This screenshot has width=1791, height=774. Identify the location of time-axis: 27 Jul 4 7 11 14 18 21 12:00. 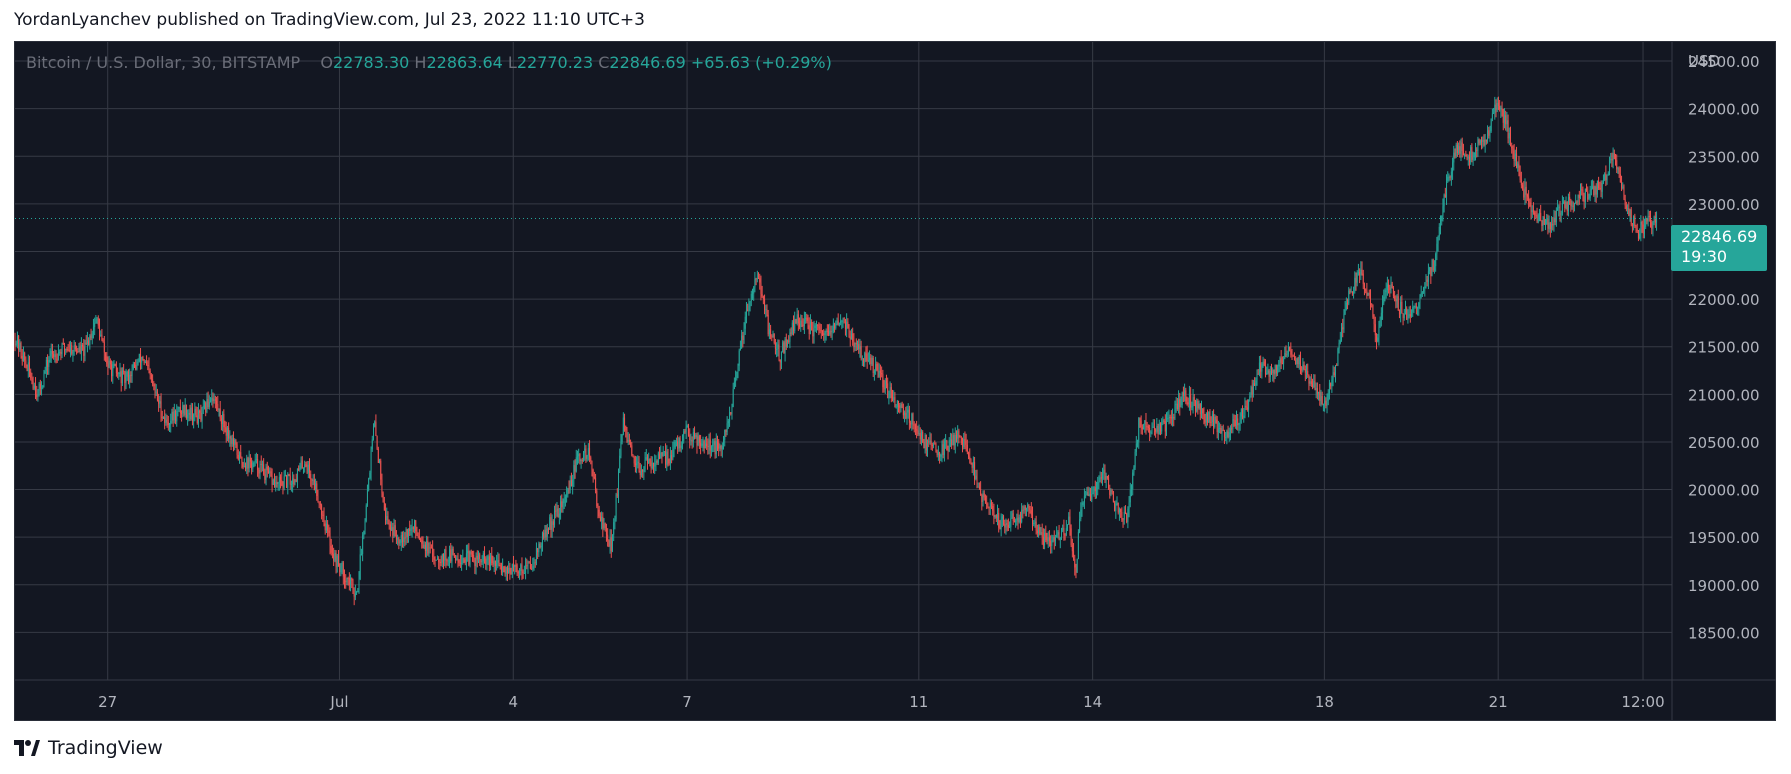
(881, 702).